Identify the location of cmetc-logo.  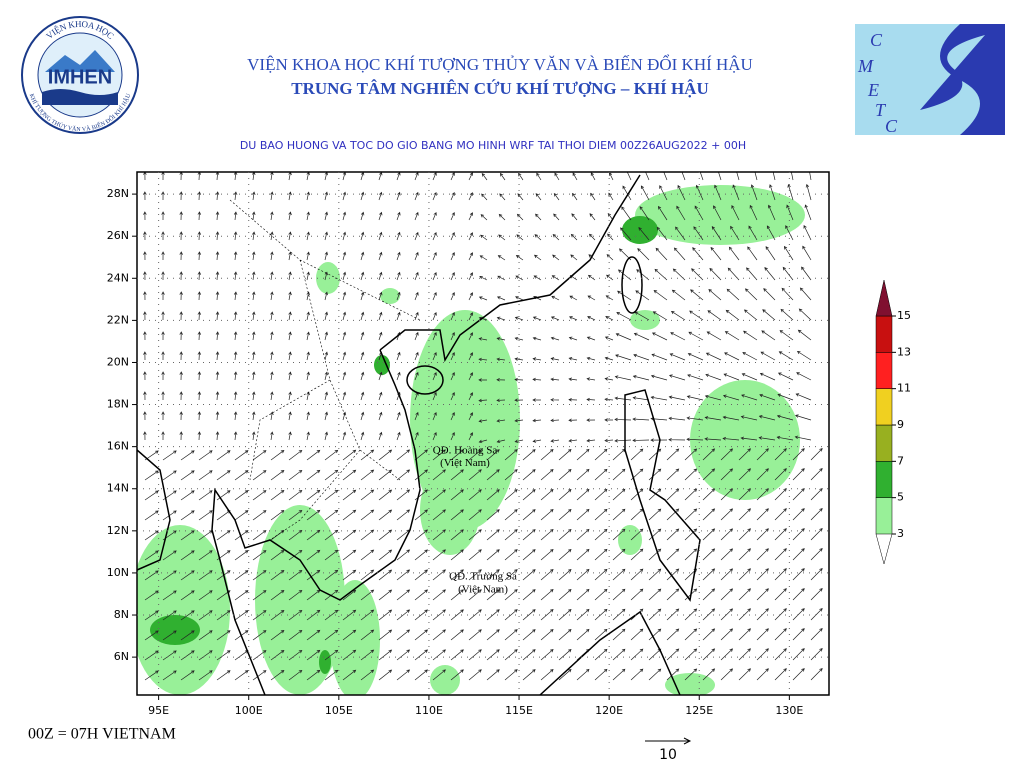
(930, 79).